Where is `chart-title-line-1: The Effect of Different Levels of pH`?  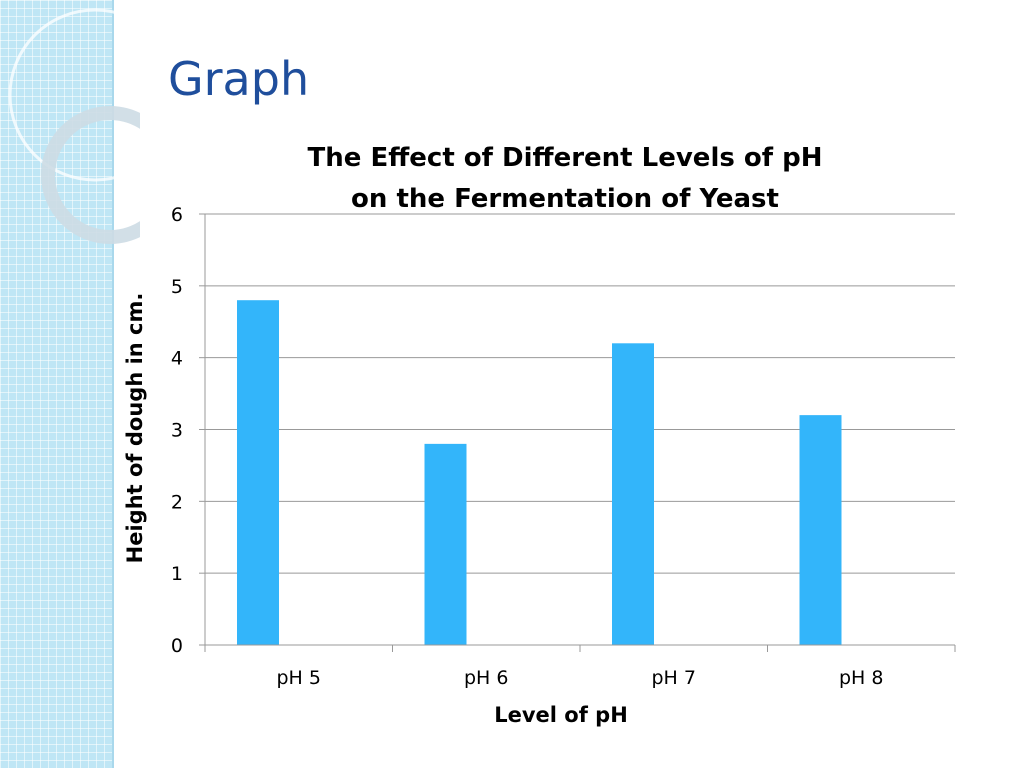 chart-title-line-1: The Effect of Different Levels of pH is located at coordinates (565, 158).